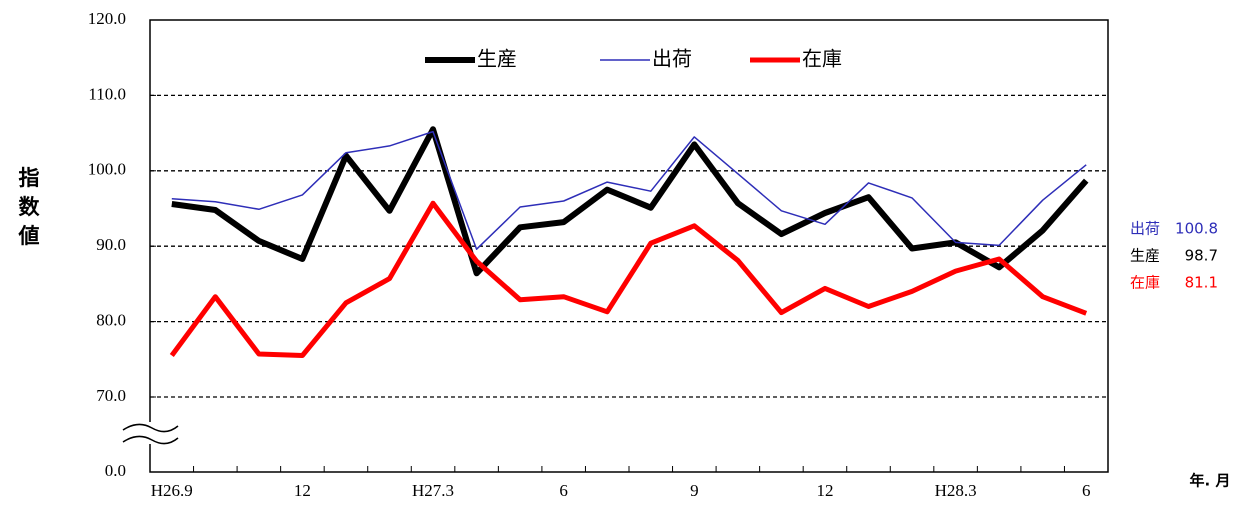 This screenshot has height=507, width=1248. I want to click on end-label-value: 98.7, so click(1201, 256).